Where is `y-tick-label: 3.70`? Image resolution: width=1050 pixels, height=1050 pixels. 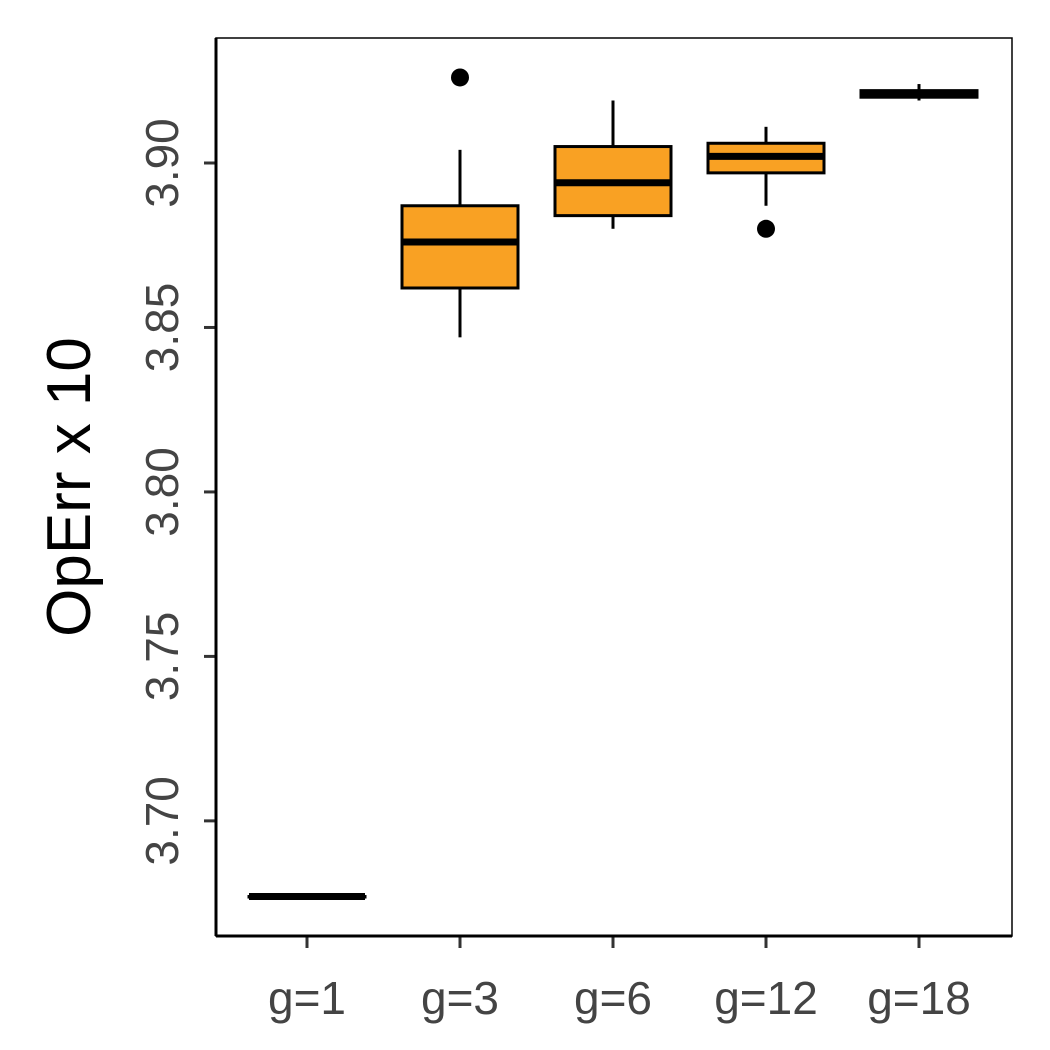 y-tick-label: 3.70 is located at coordinates (162, 821).